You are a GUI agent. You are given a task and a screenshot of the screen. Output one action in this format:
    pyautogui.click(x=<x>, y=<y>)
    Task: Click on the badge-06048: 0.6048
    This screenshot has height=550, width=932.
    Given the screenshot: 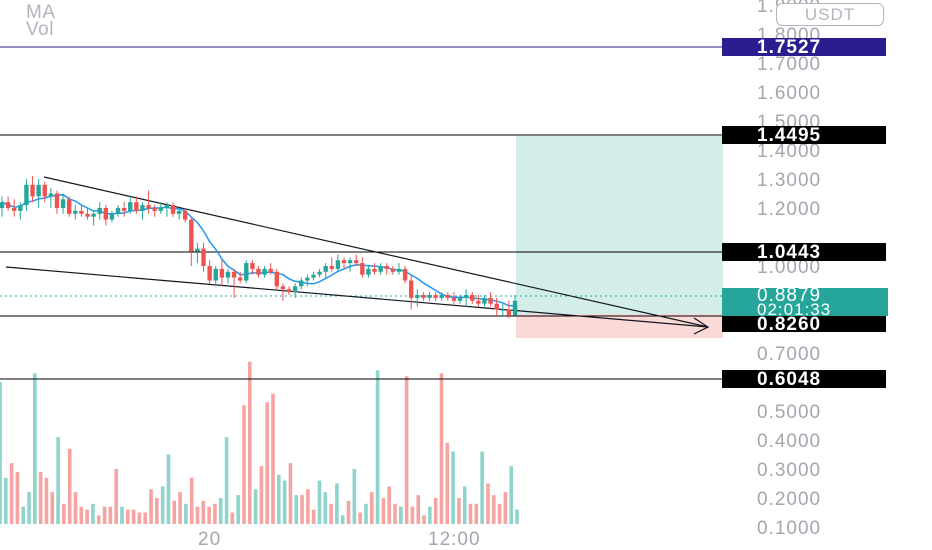 What is the action you would take?
    pyautogui.click(x=804, y=379)
    